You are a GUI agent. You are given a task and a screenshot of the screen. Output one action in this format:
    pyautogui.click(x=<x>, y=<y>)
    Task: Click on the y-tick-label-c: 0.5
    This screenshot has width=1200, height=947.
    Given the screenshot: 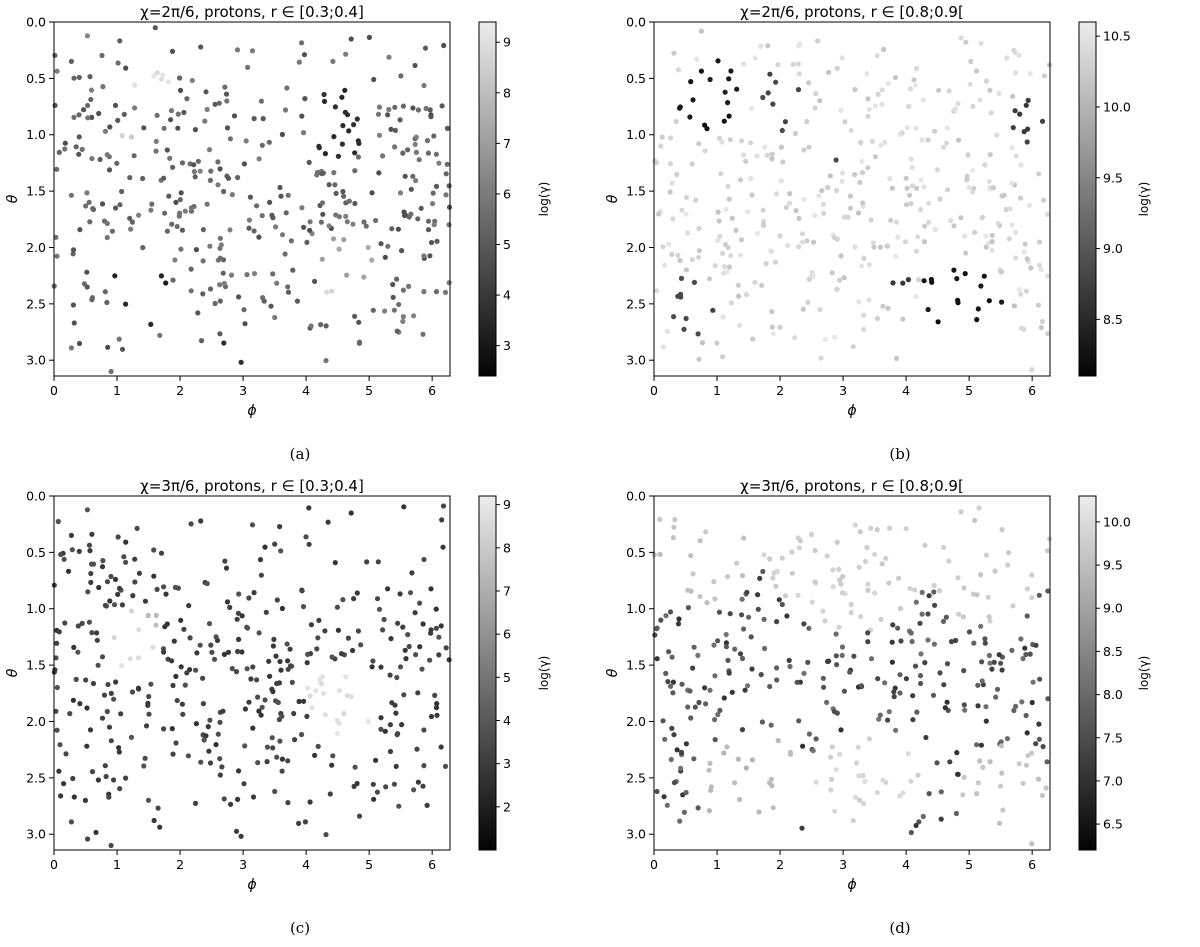 What is the action you would take?
    pyautogui.click(x=36, y=552)
    